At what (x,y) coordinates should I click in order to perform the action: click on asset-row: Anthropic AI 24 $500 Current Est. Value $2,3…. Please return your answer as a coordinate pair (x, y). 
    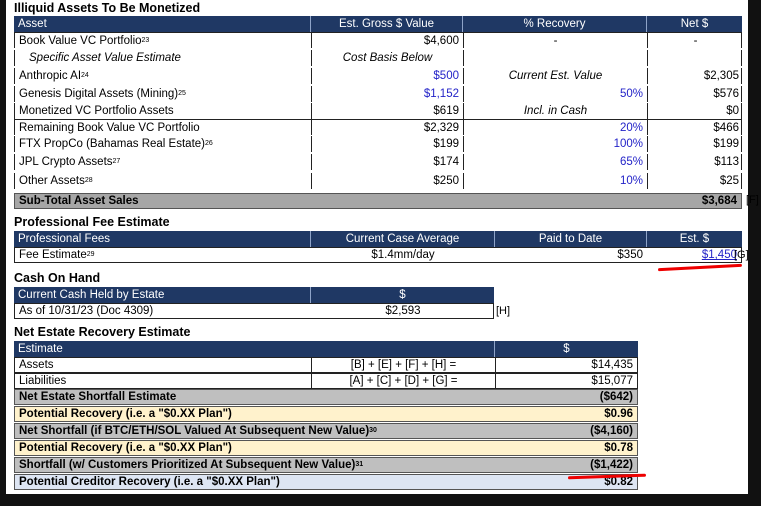
    Looking at the image, I should click on (378, 76).